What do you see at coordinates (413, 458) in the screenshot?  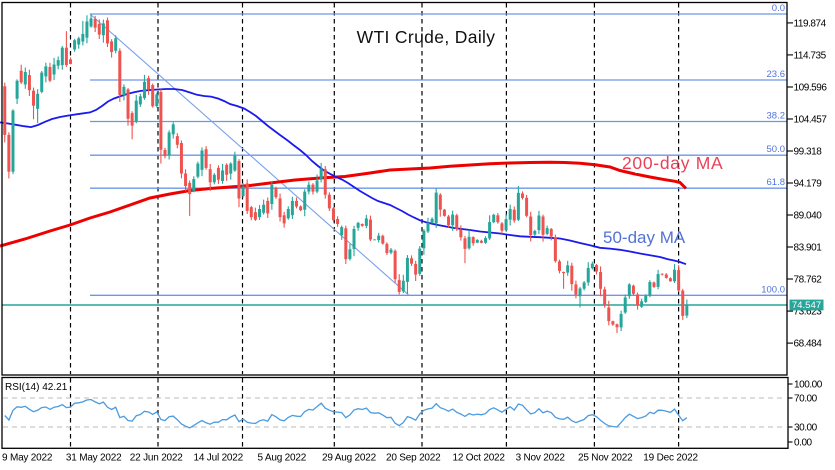 I see `svg-text: 20 Sep 2022` at bounding box center [413, 458].